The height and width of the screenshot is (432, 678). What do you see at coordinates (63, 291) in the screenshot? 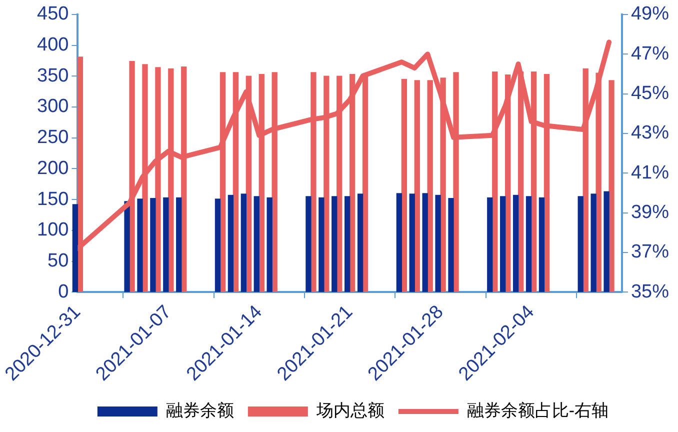
I see `y-tick-label: 0` at bounding box center [63, 291].